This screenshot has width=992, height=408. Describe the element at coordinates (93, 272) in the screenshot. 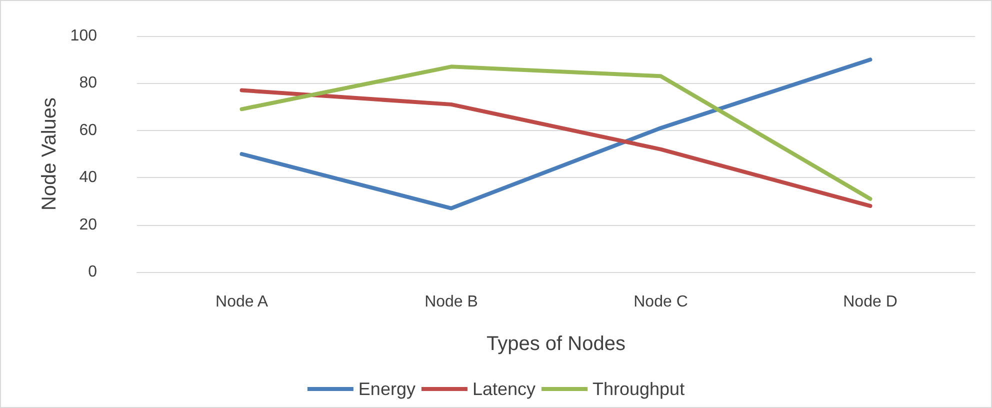

I see `y-tick-label: 0` at that location.